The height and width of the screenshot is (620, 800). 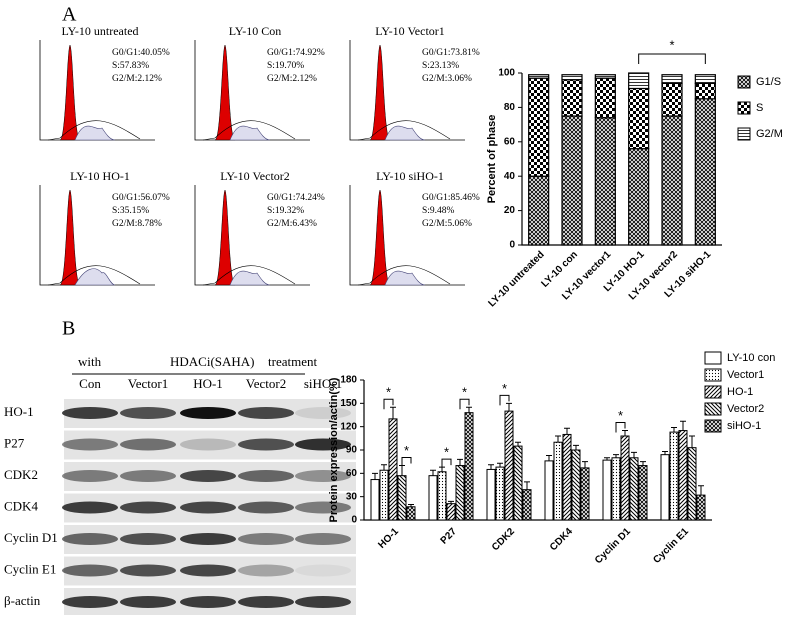 I want to click on histogram-stat: G0/G1:40.05%, so click(x=141, y=53).